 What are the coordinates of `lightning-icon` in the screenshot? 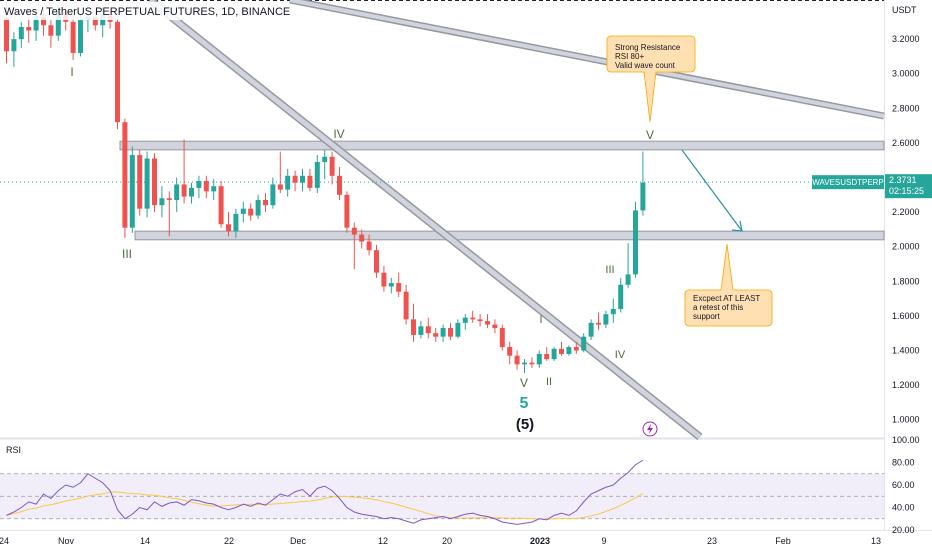 It's located at (650, 429).